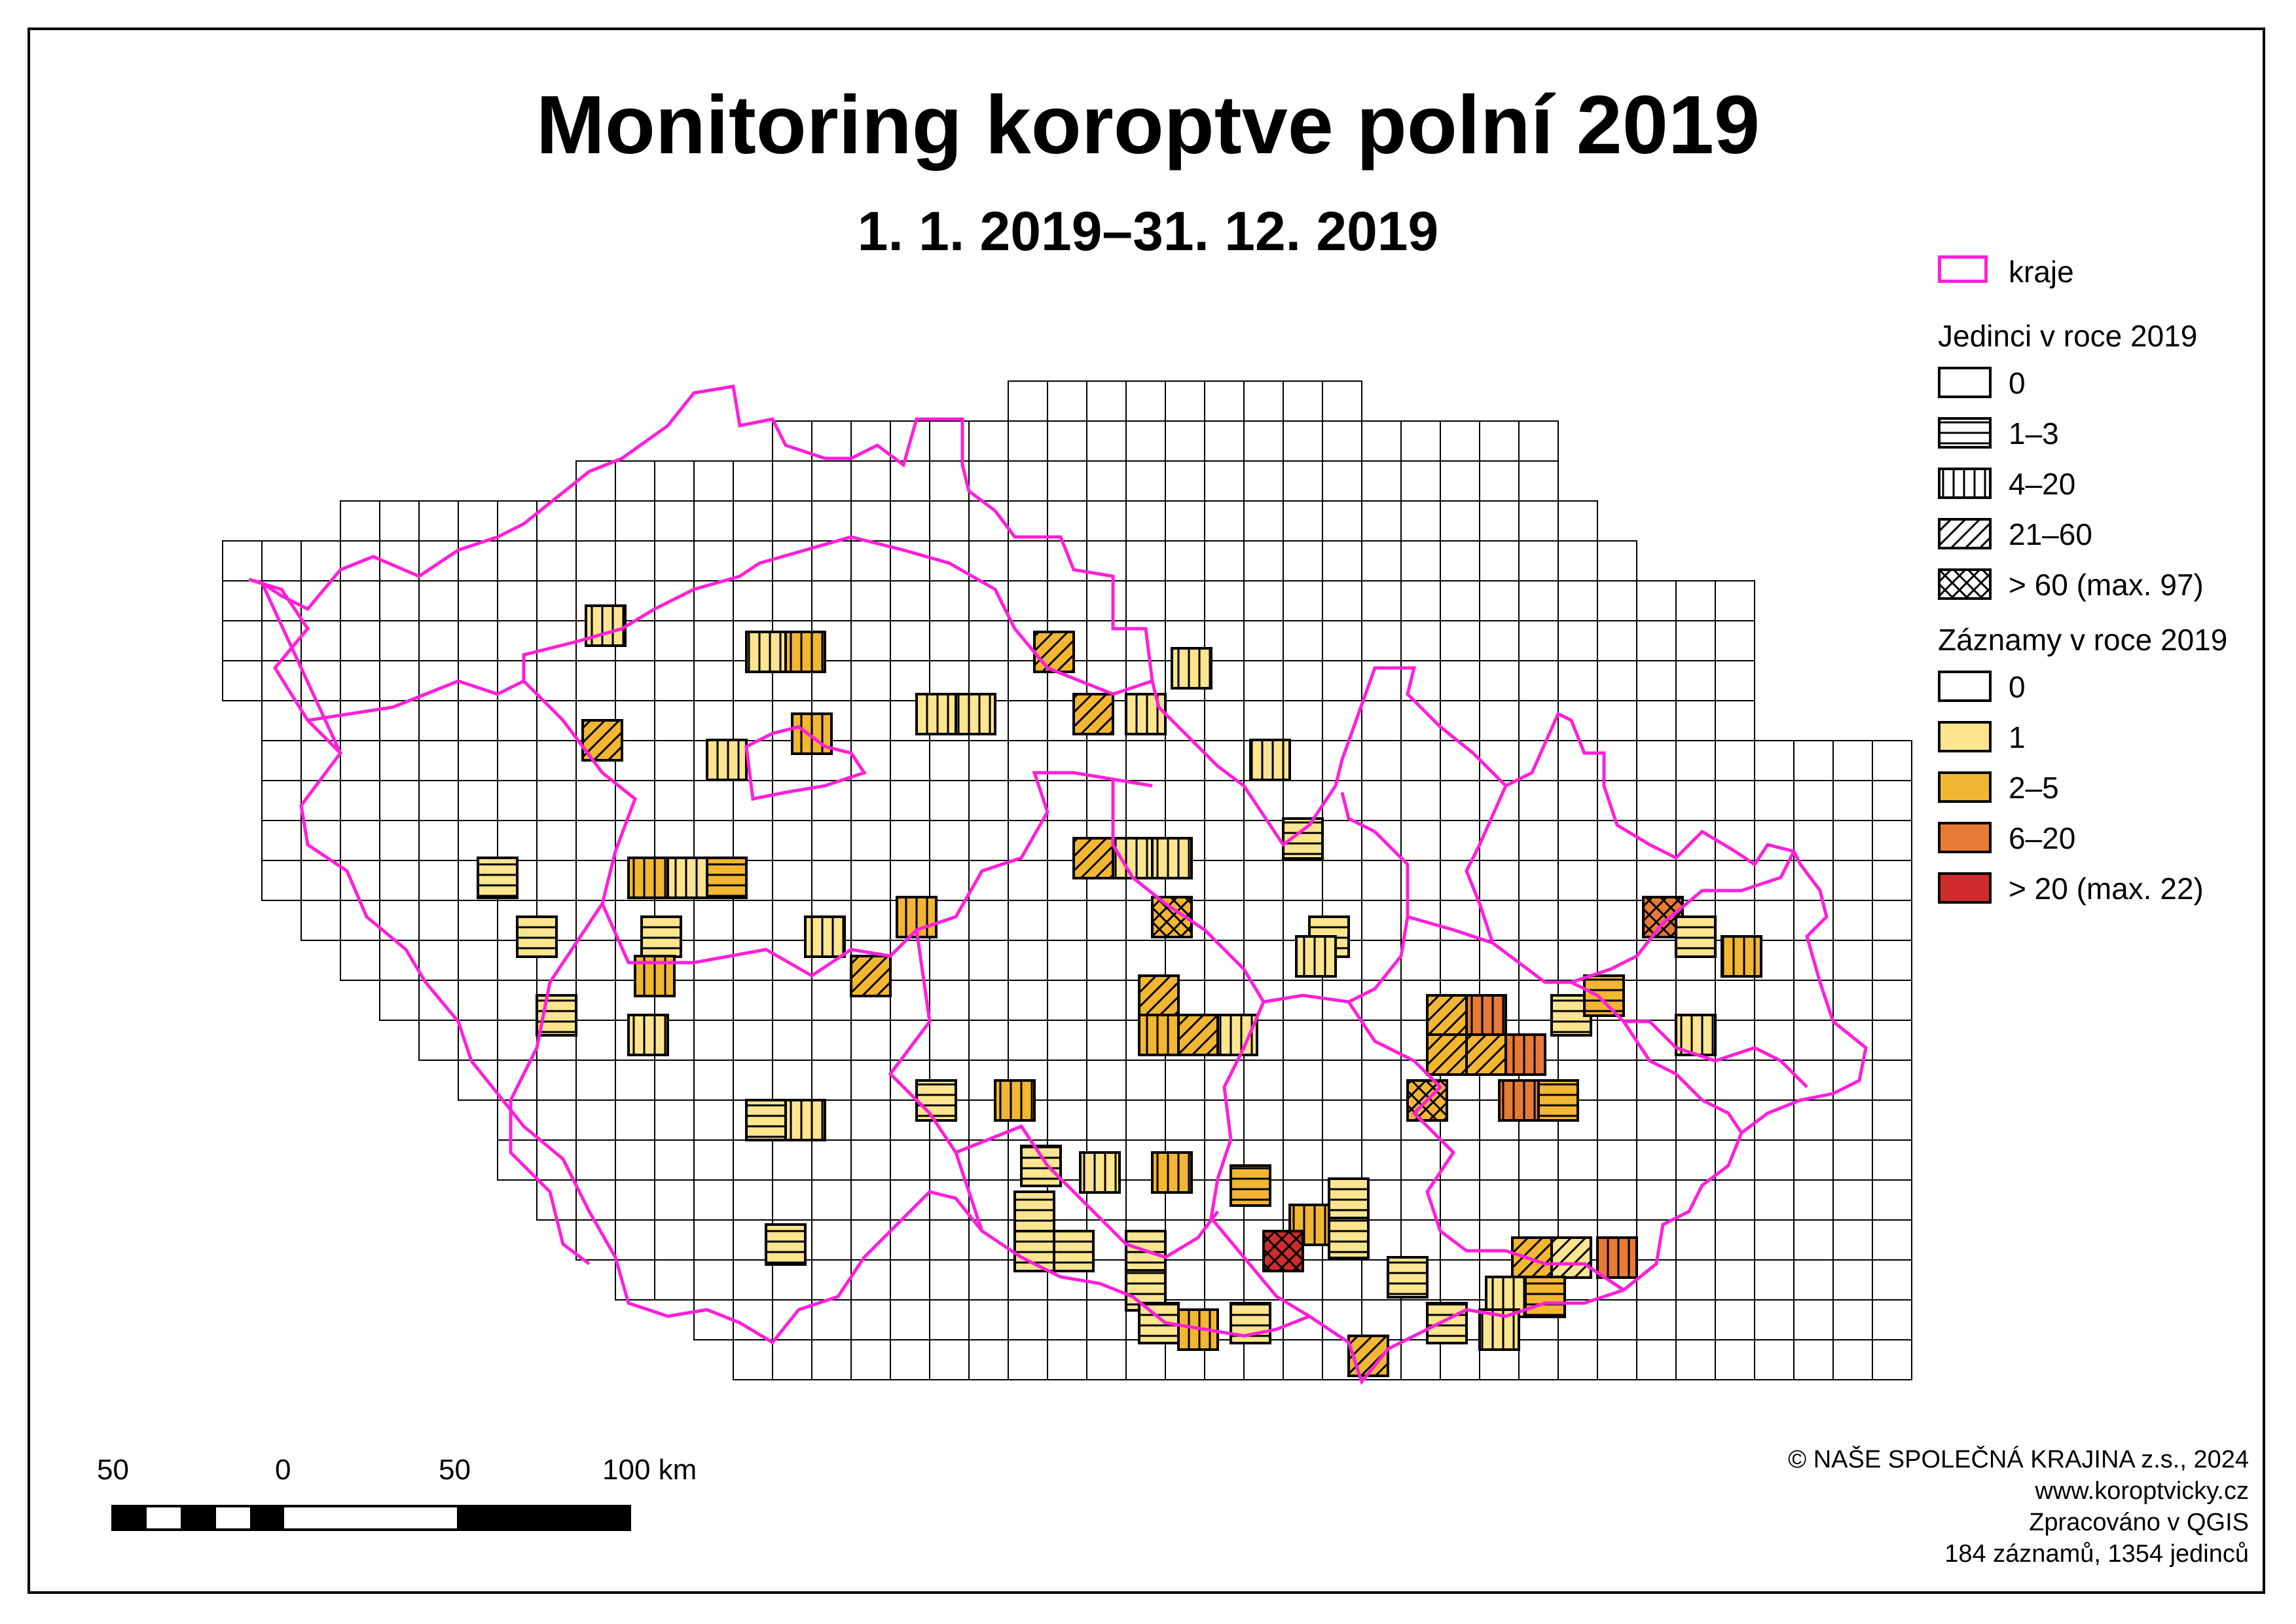  Describe the element at coordinates (2106, 585) in the screenshot. I see `individuals-label: > 60 (max. 97)` at that location.